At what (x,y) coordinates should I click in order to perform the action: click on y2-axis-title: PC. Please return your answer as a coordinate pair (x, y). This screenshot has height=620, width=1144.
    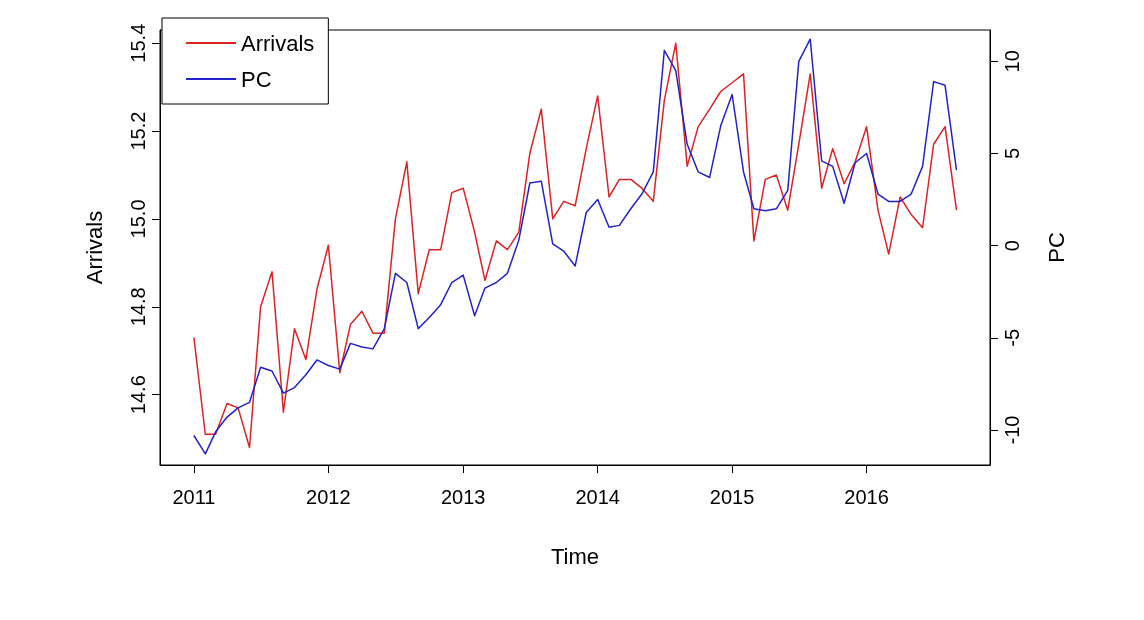
    Looking at the image, I should click on (1056, 247).